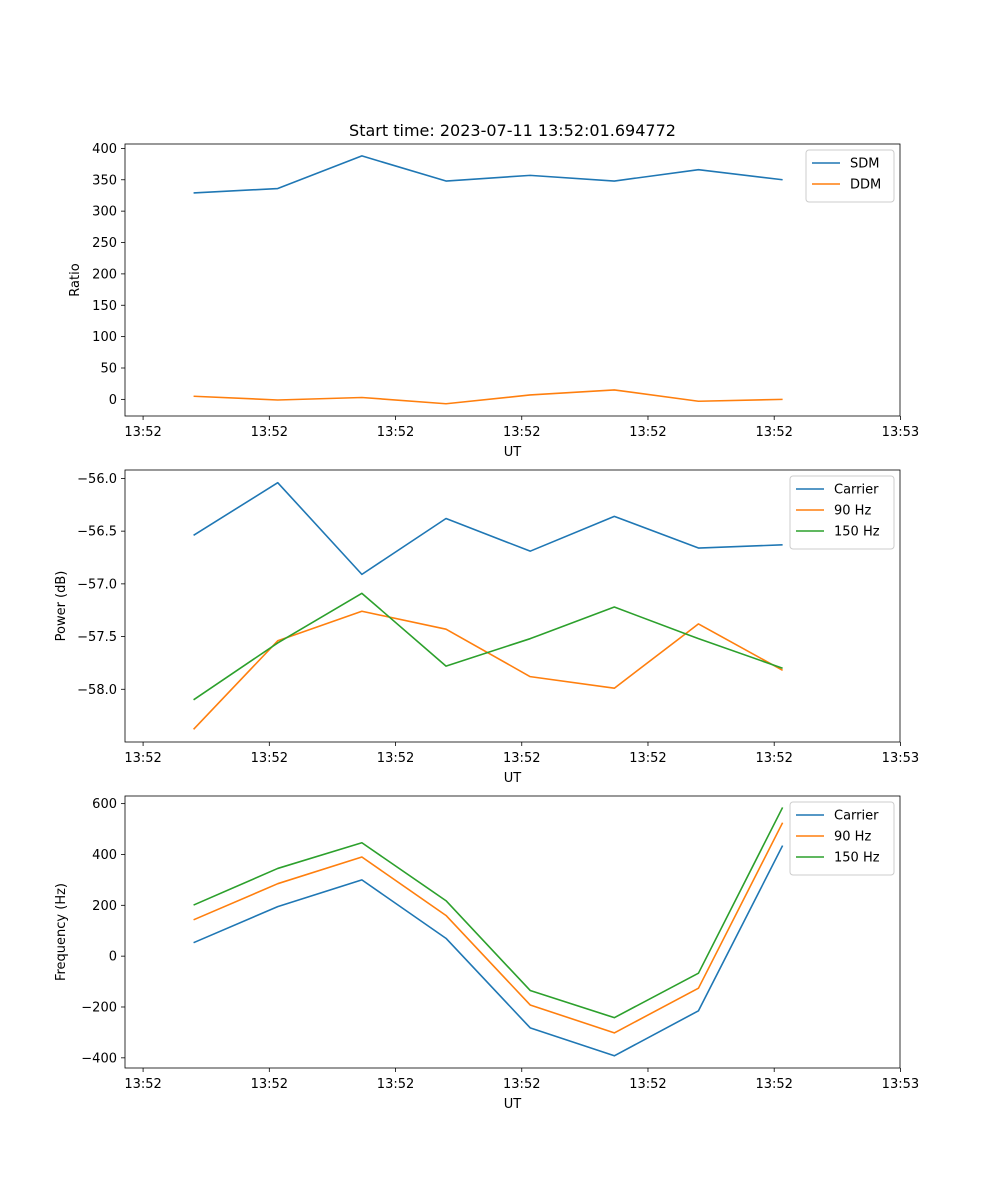  What do you see at coordinates (488, 397) in the screenshot?
I see `series-line-ddm` at bounding box center [488, 397].